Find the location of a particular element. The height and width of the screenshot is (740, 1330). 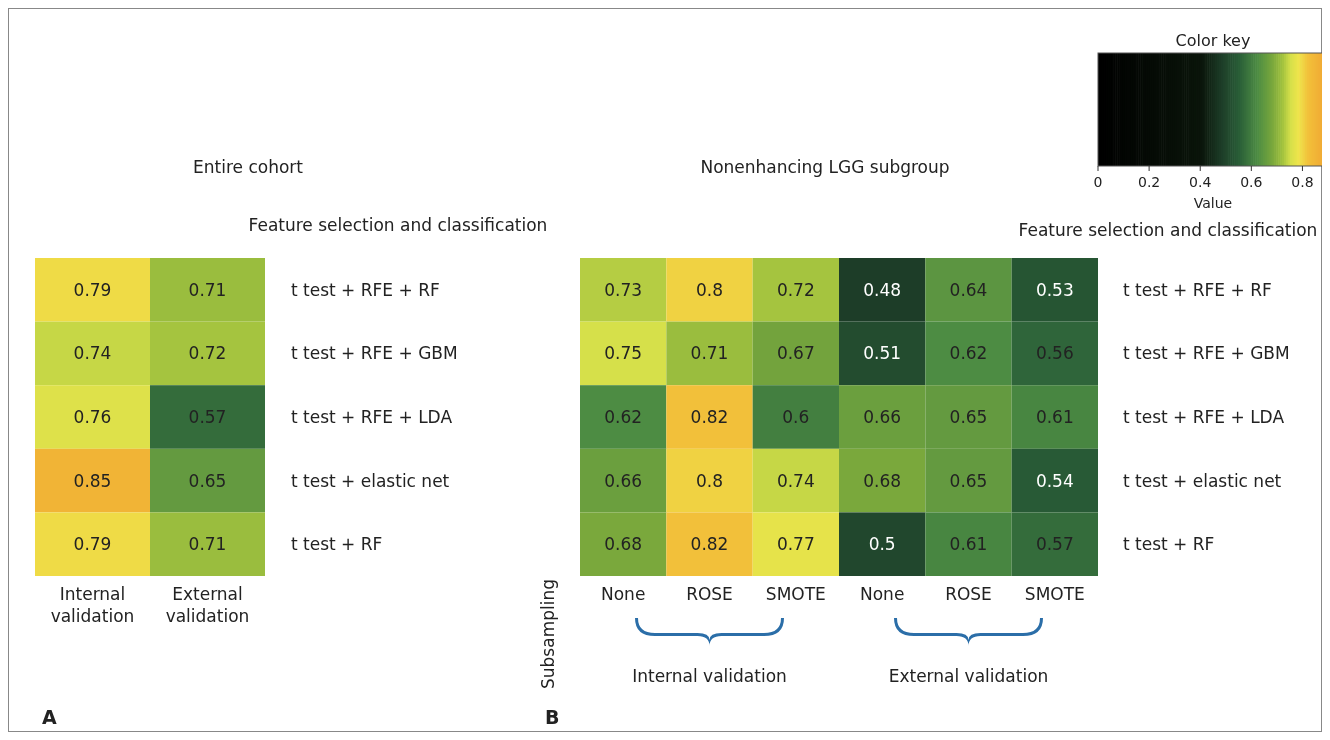

color-bar-label: 0.6 is located at coordinates (1251, 182).